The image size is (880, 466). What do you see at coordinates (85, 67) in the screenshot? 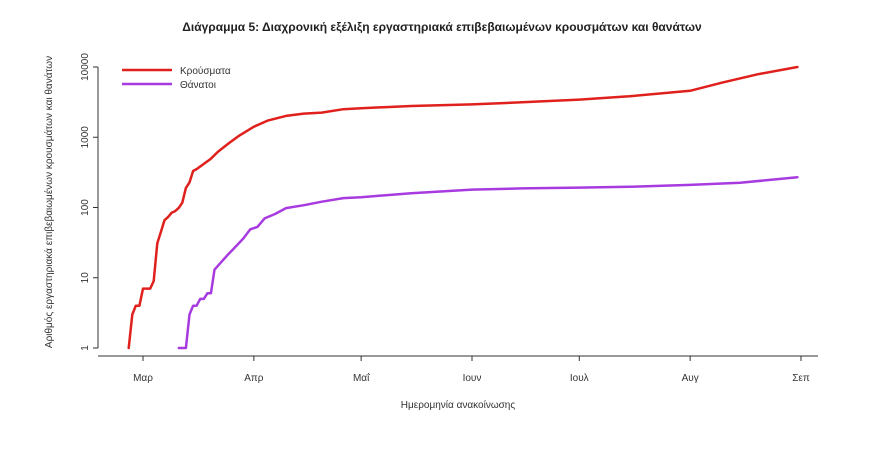
I see `y-tick-label: 10000` at bounding box center [85, 67].